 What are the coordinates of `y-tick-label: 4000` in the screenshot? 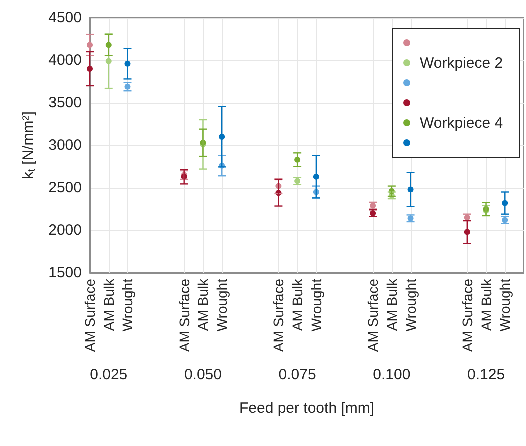 It's located at (65, 60).